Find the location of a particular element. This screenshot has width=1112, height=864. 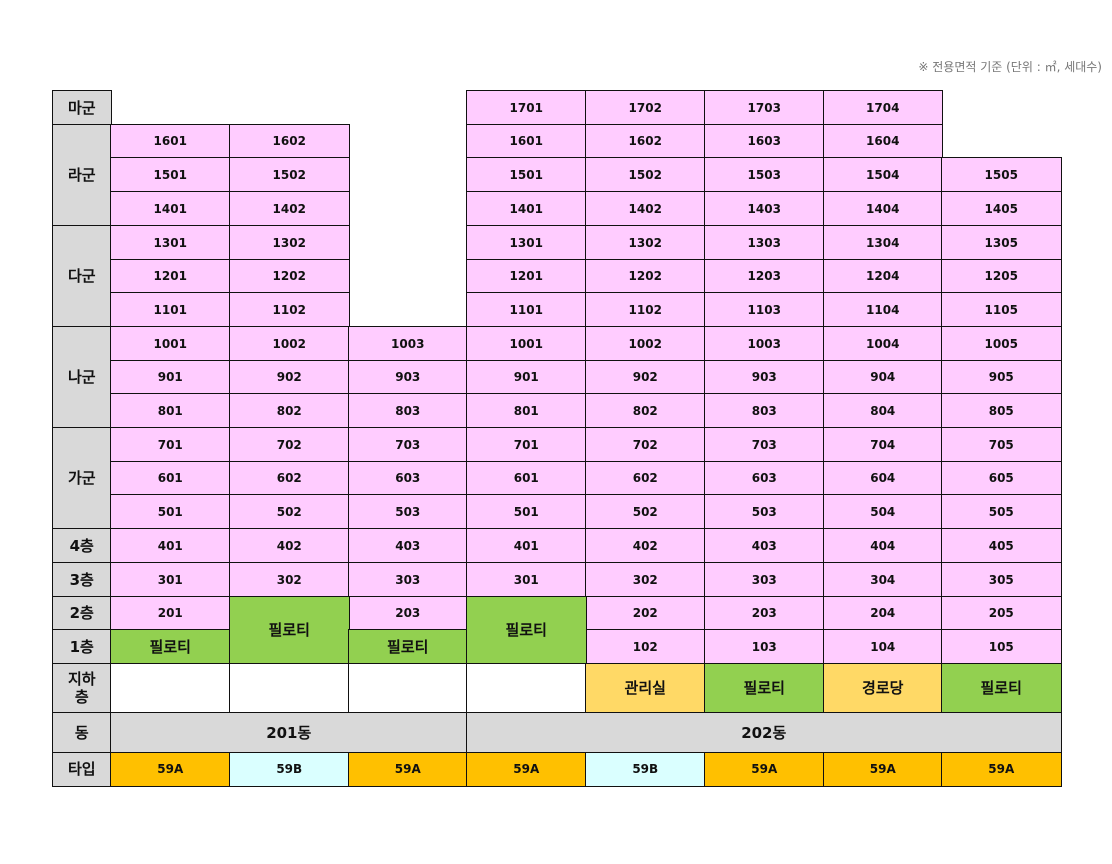

unit-cell: 1704 is located at coordinates (883, 108).